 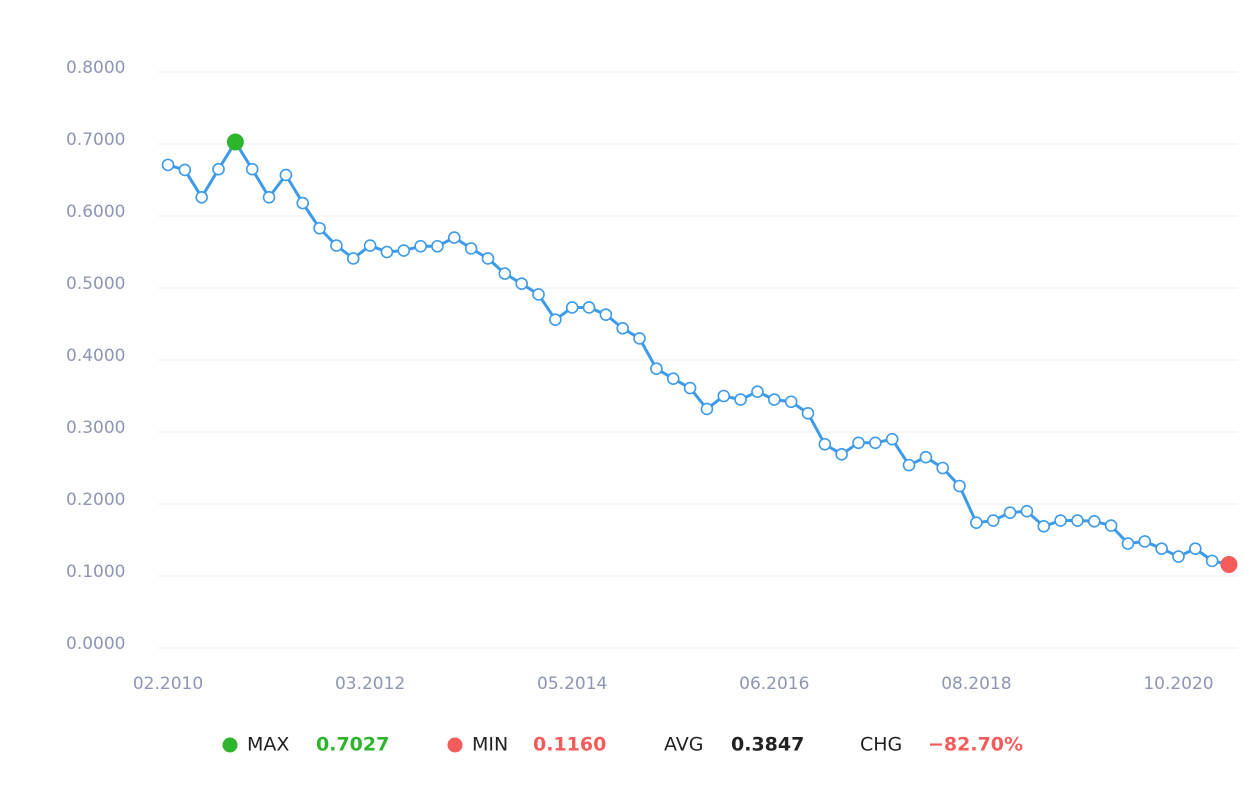 I want to click on y-tick-label: 0.7000, so click(x=95, y=140).